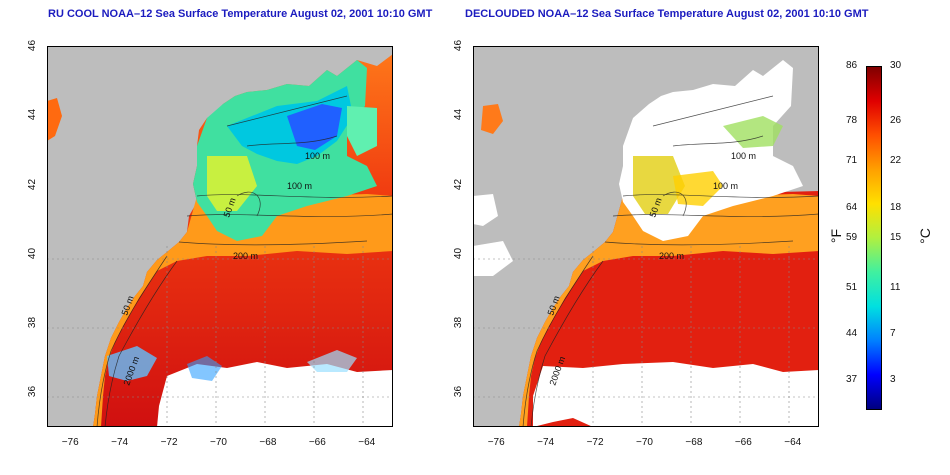 This screenshot has height=475, width=950. What do you see at coordinates (895, 287) in the screenshot?
I see `colorbar-celsius-tick: 11` at bounding box center [895, 287].